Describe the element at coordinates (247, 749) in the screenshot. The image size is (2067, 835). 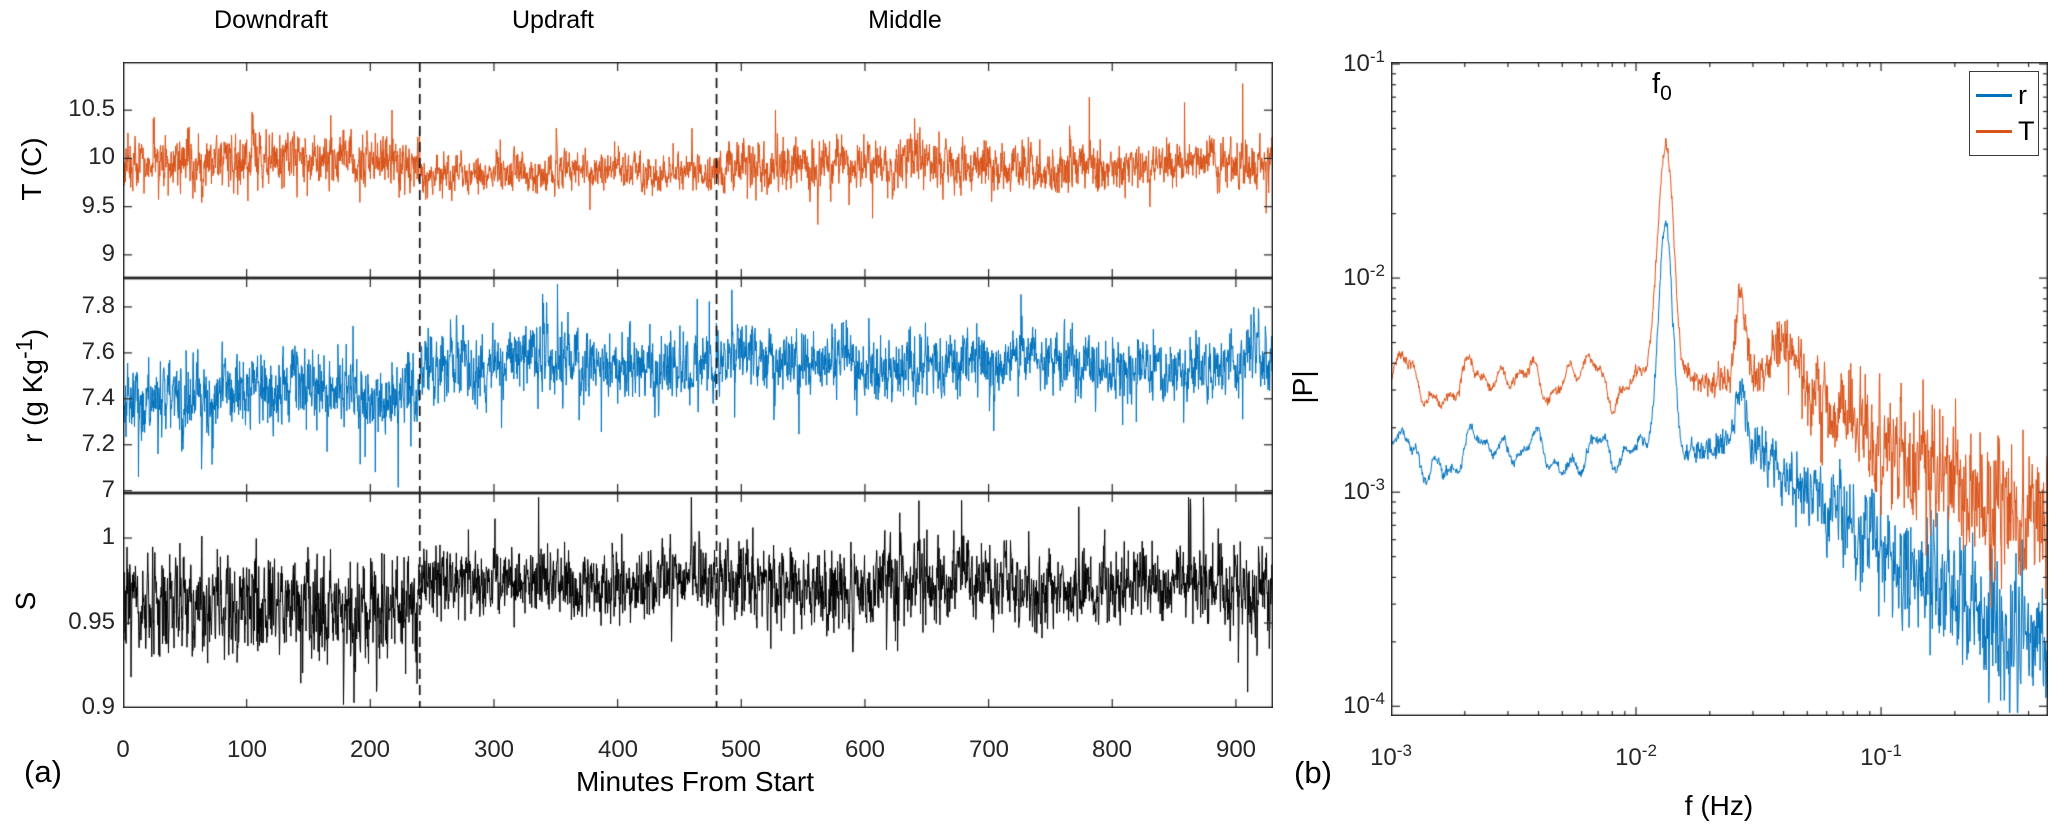
I see `x-tick-label: 100` at that location.